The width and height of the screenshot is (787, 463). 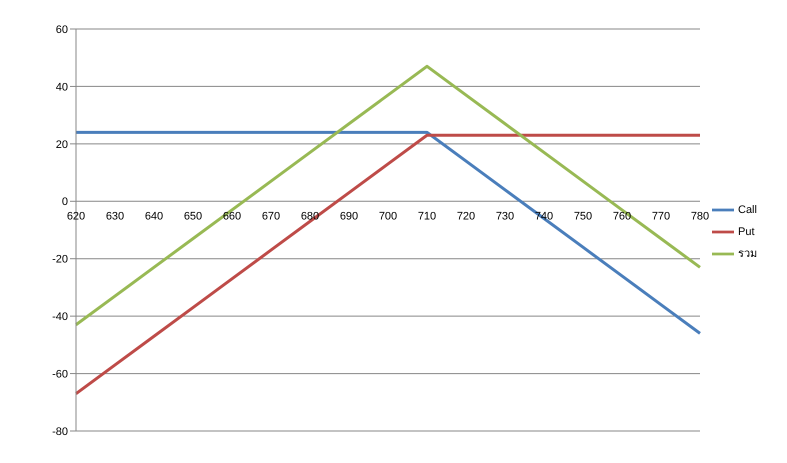 What do you see at coordinates (747, 209) in the screenshot?
I see `legend-label: Call` at bounding box center [747, 209].